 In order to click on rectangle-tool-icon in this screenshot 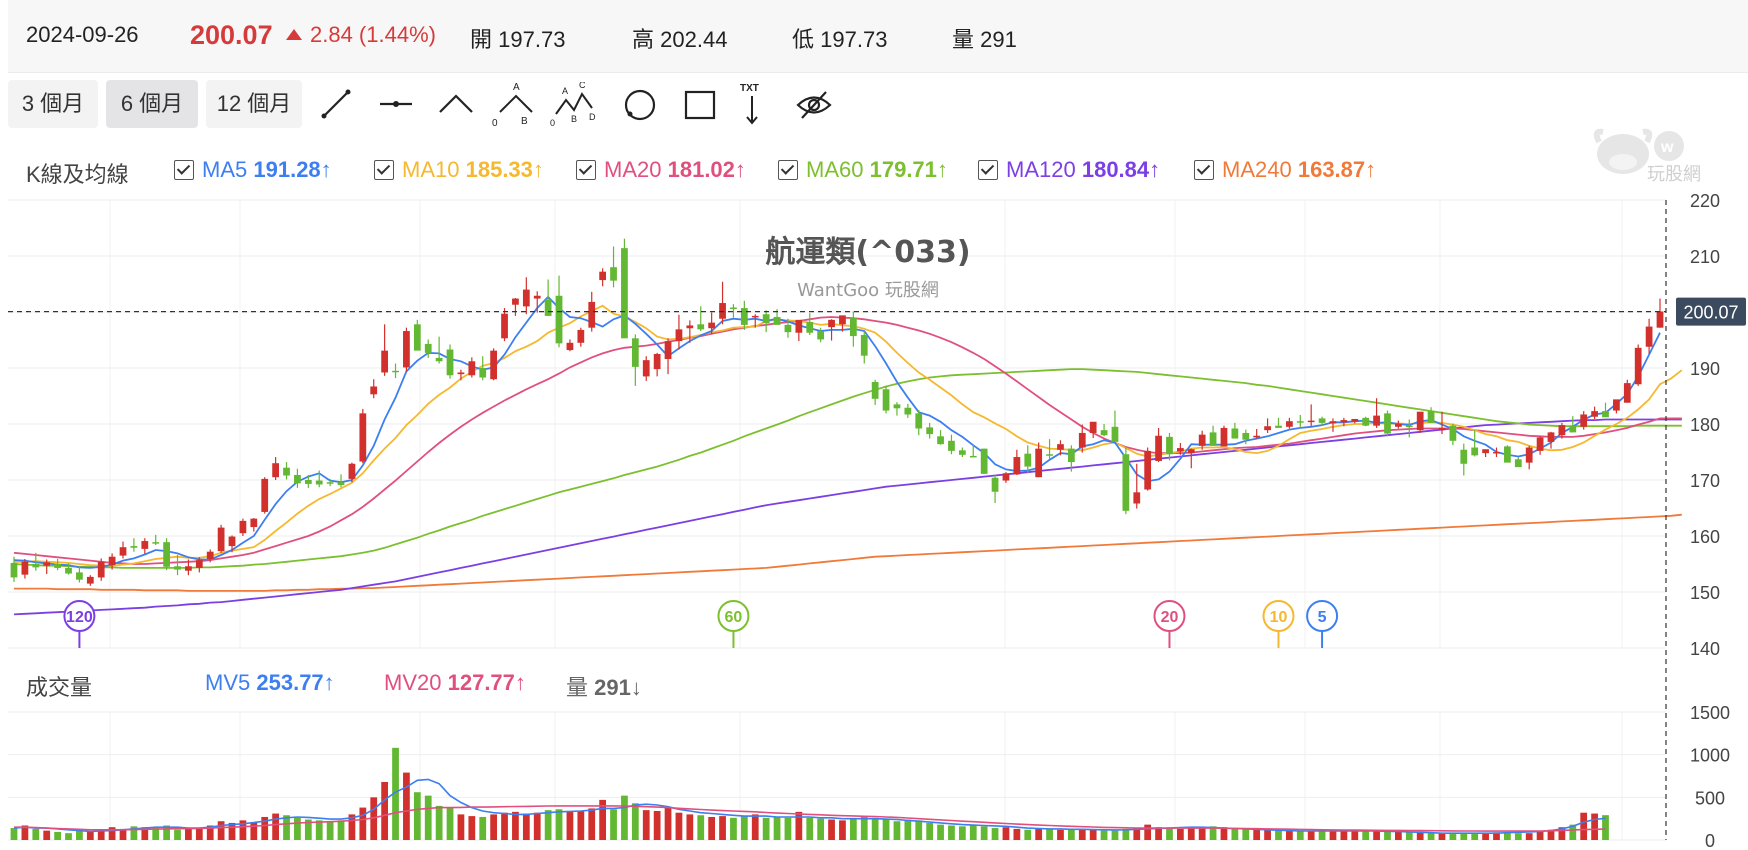, I will do `click(700, 105)`.